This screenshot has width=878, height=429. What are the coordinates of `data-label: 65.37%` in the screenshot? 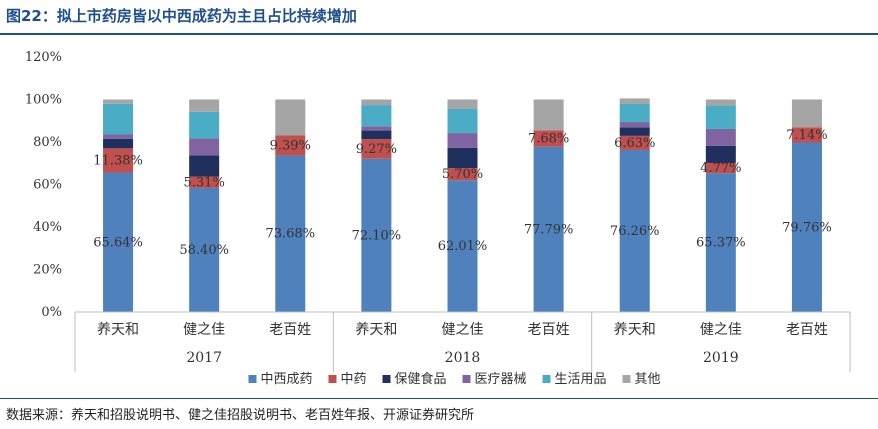 It's located at (721, 243).